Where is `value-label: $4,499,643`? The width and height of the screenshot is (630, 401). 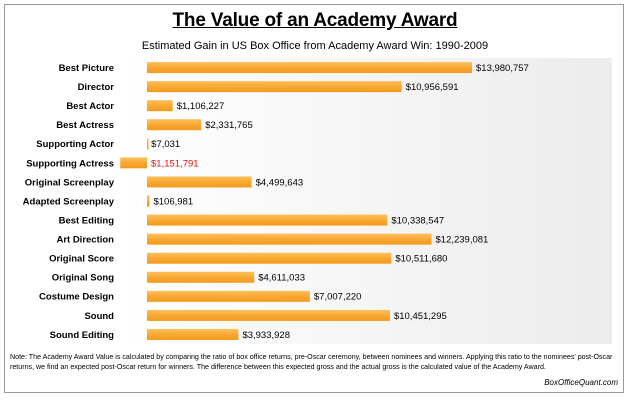
value-label: $4,499,643 is located at coordinates (280, 182).